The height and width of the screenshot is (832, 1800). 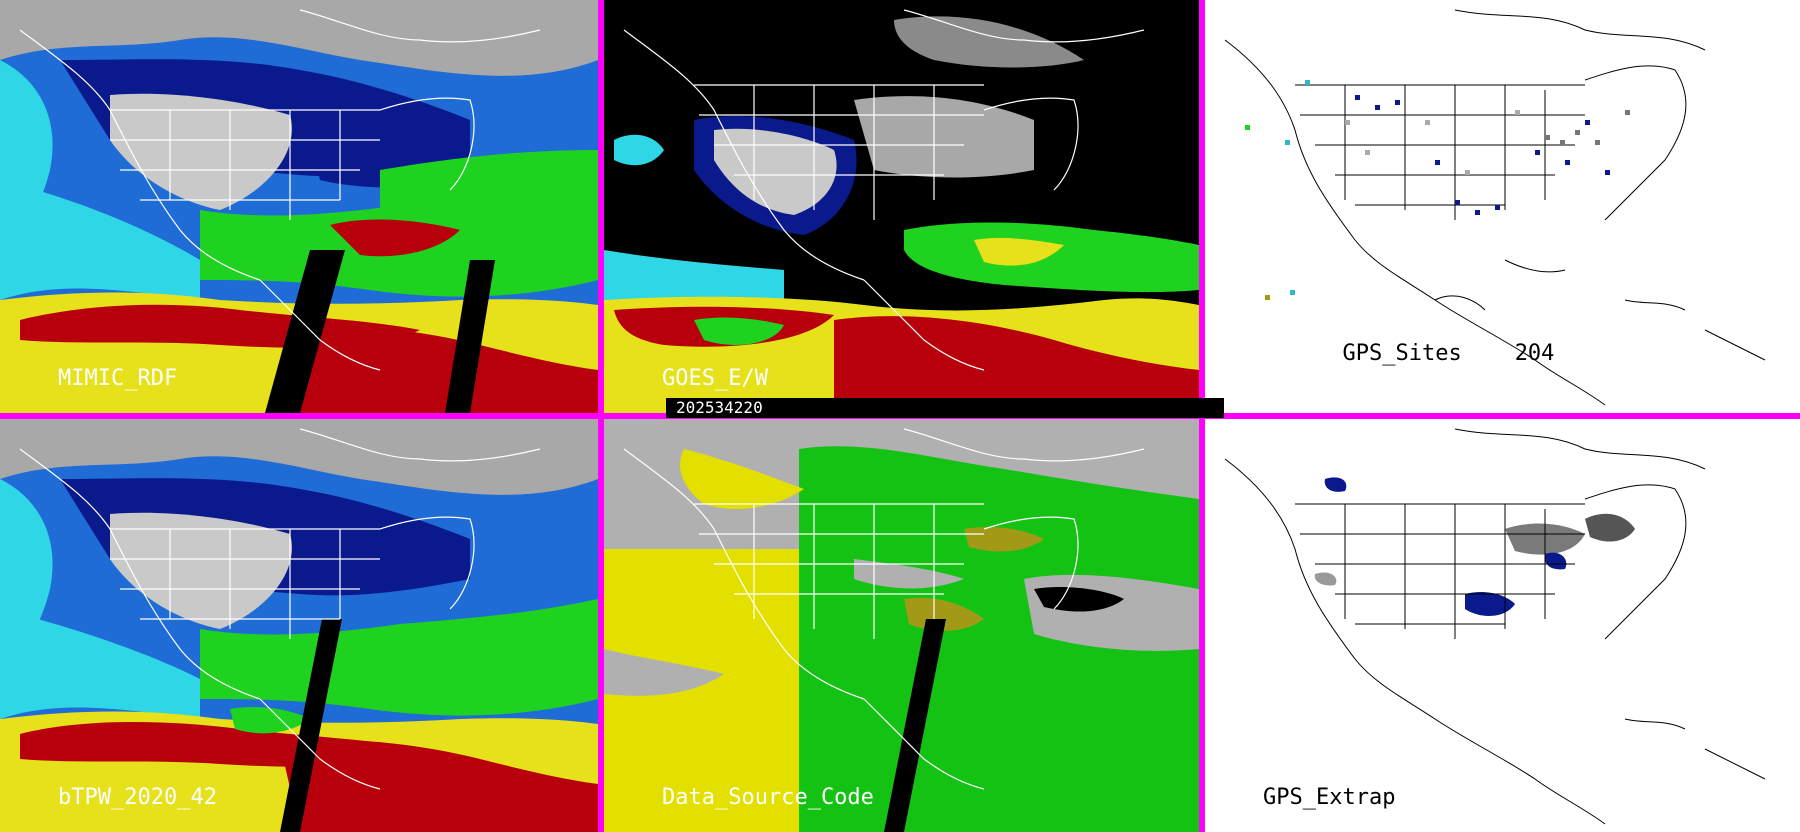 I want to click on panel-label-gps-sites: GPS_Sites 204, so click(x=1408, y=353).